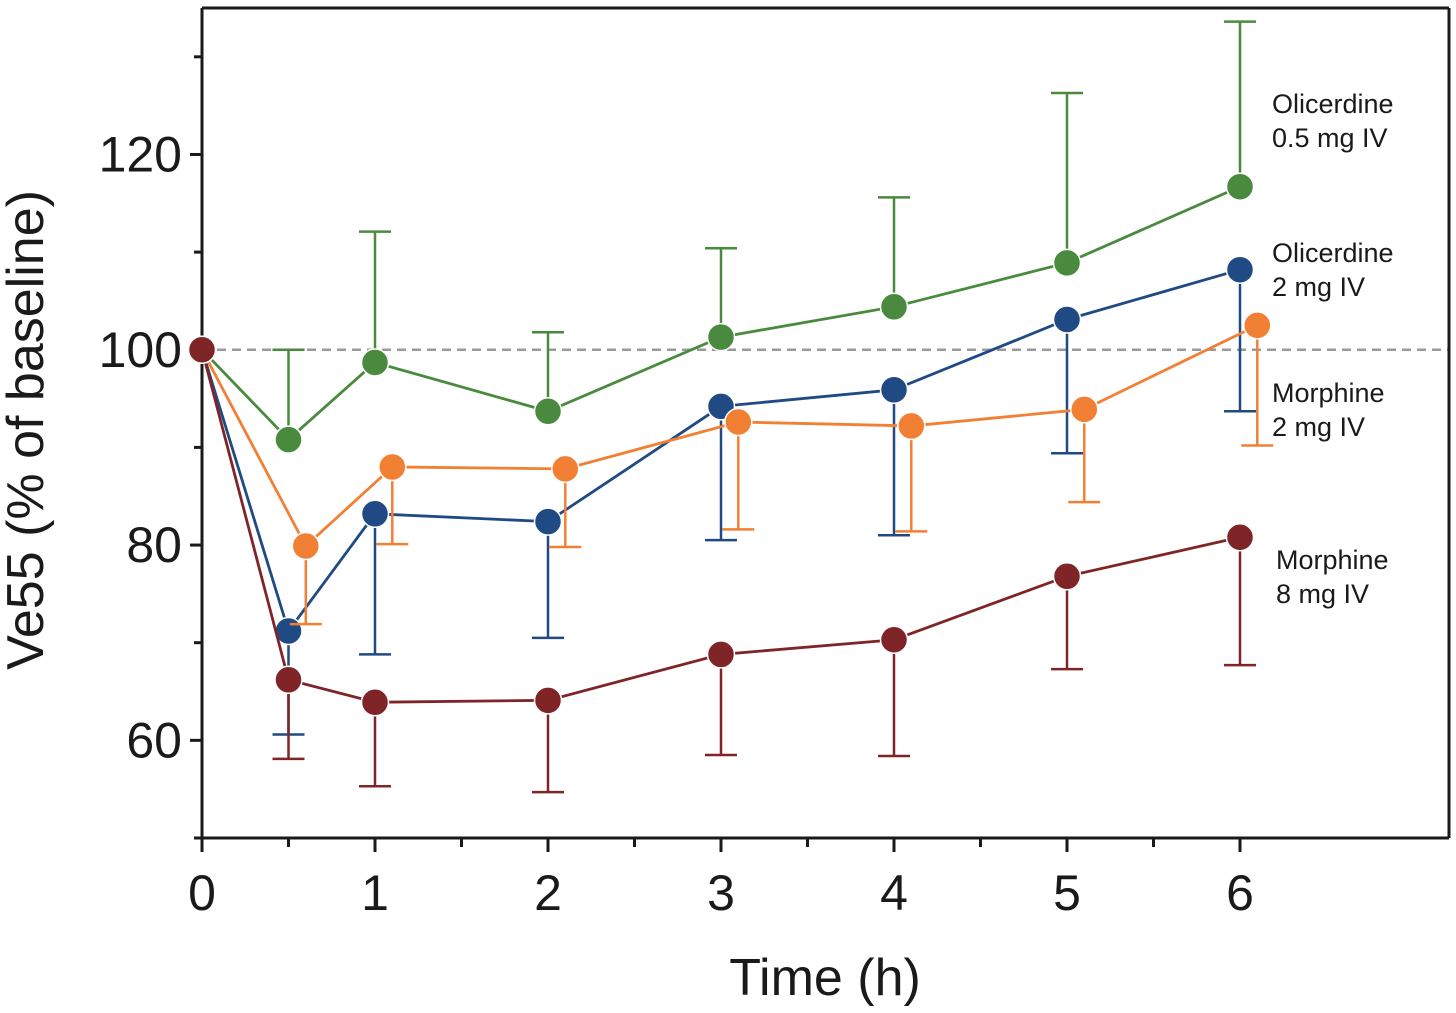 The height and width of the screenshot is (1013, 1456). What do you see at coordinates (154, 740) in the screenshot?
I see `y-tick-label: 60` at bounding box center [154, 740].